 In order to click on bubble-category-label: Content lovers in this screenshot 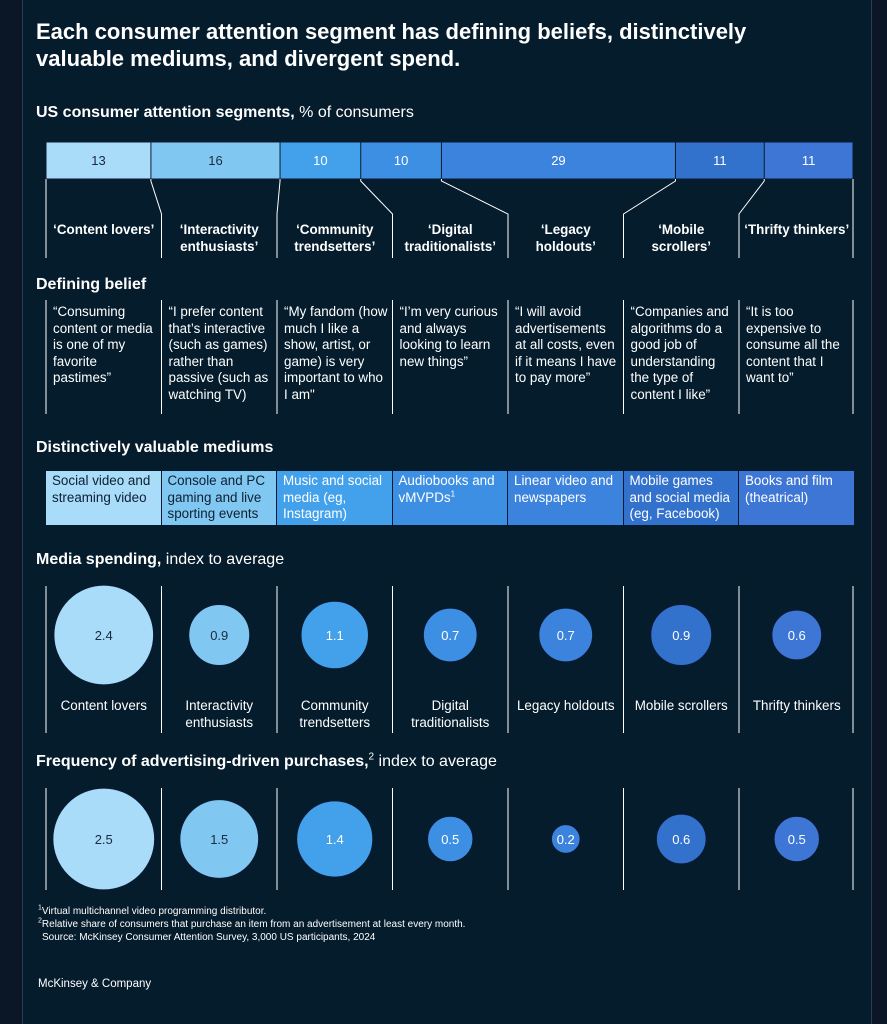, I will do `click(103, 705)`.